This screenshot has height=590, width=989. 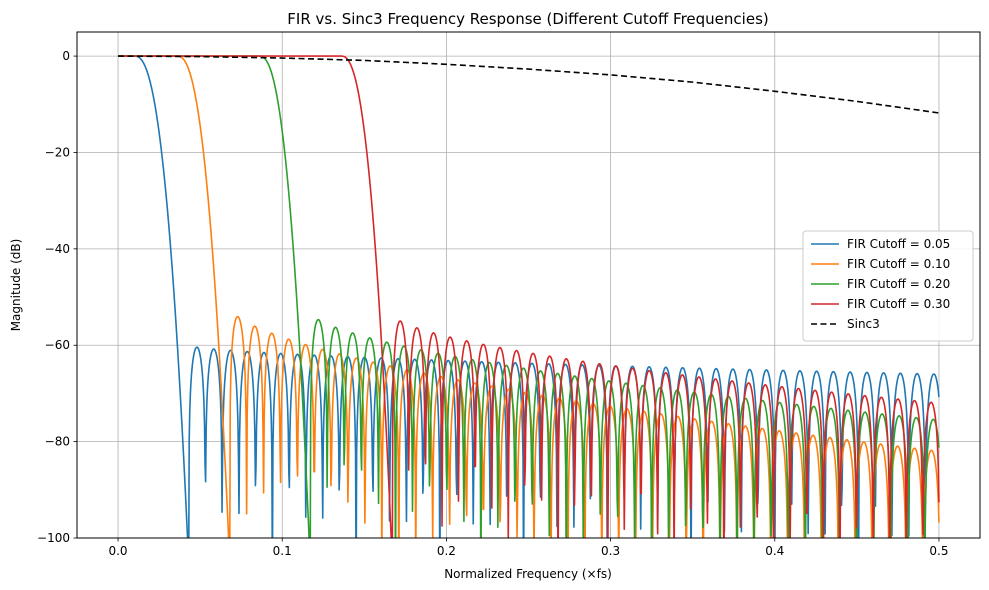 What do you see at coordinates (282, 551) in the screenshot?
I see `x-tick-label: 0.1` at bounding box center [282, 551].